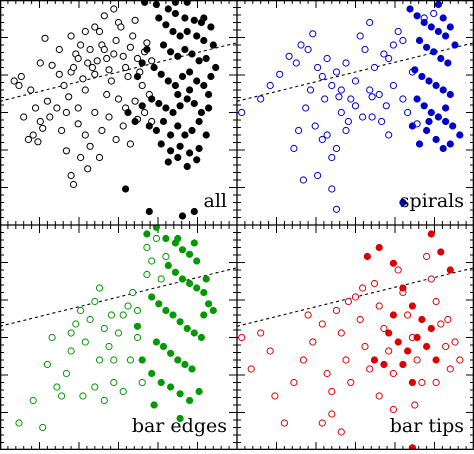 The width and height of the screenshot is (474, 454). Describe the element at coordinates (118, 297) in the screenshot. I see `trend-line` at that location.